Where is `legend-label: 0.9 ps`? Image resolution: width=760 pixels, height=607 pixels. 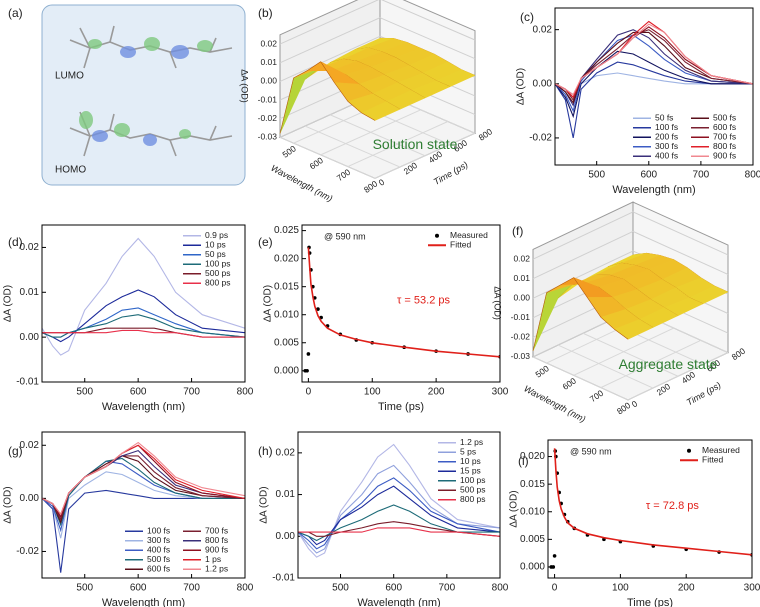
legend-label: 0.9 ps is located at coordinates (216, 235).